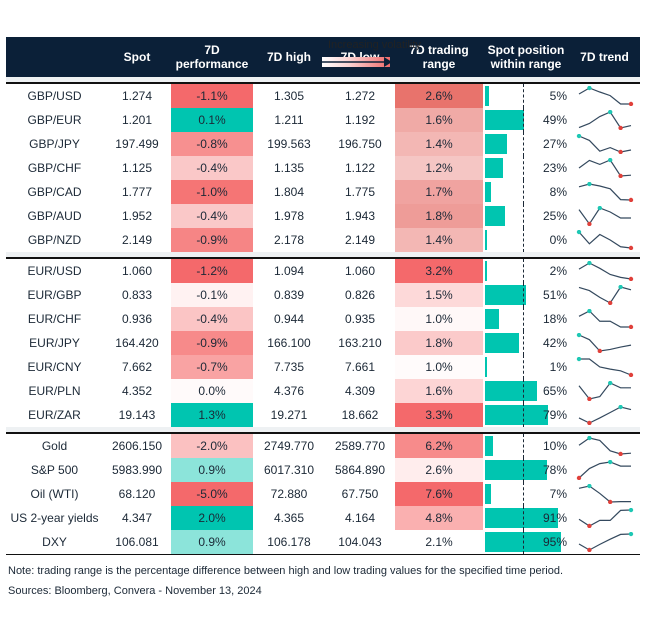 Image resolution: width=652 pixels, height=638 pixels. What do you see at coordinates (323, 240) in the screenshot?
I see `table-row: GBP/NZD 2.149 -0.9% 2.178 2.149 1.4% 0%` at bounding box center [323, 240].